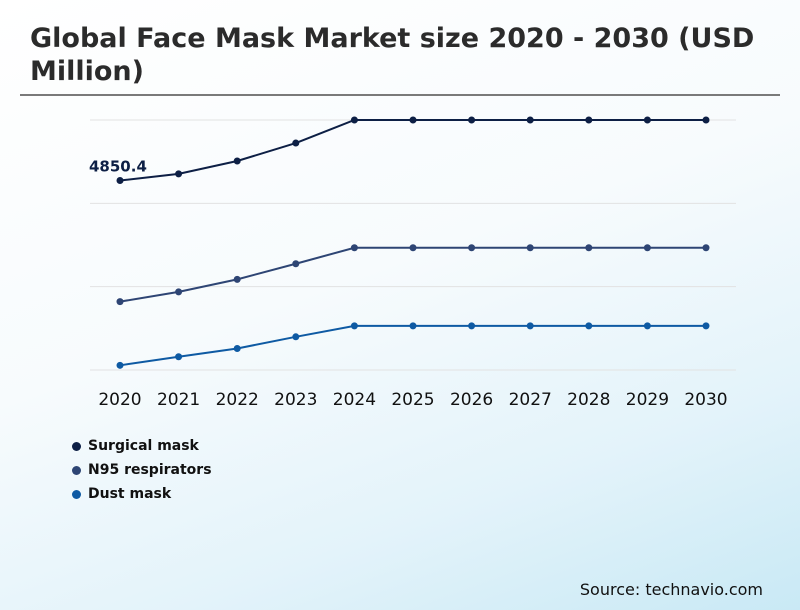  I want to click on legend-item: Surgical mask, so click(142, 446).